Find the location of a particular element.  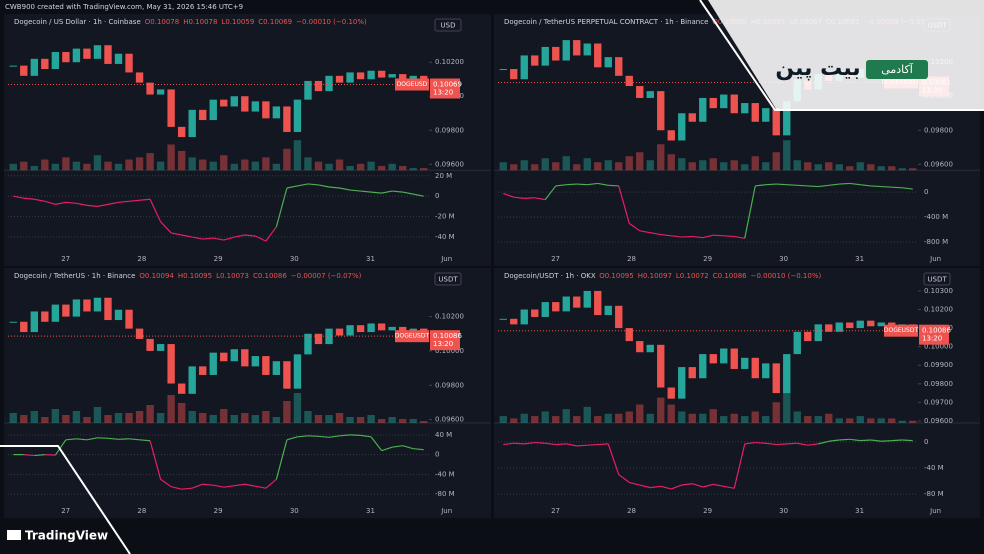

price-tick-label: 0.09600 is located at coordinates (938, 164).